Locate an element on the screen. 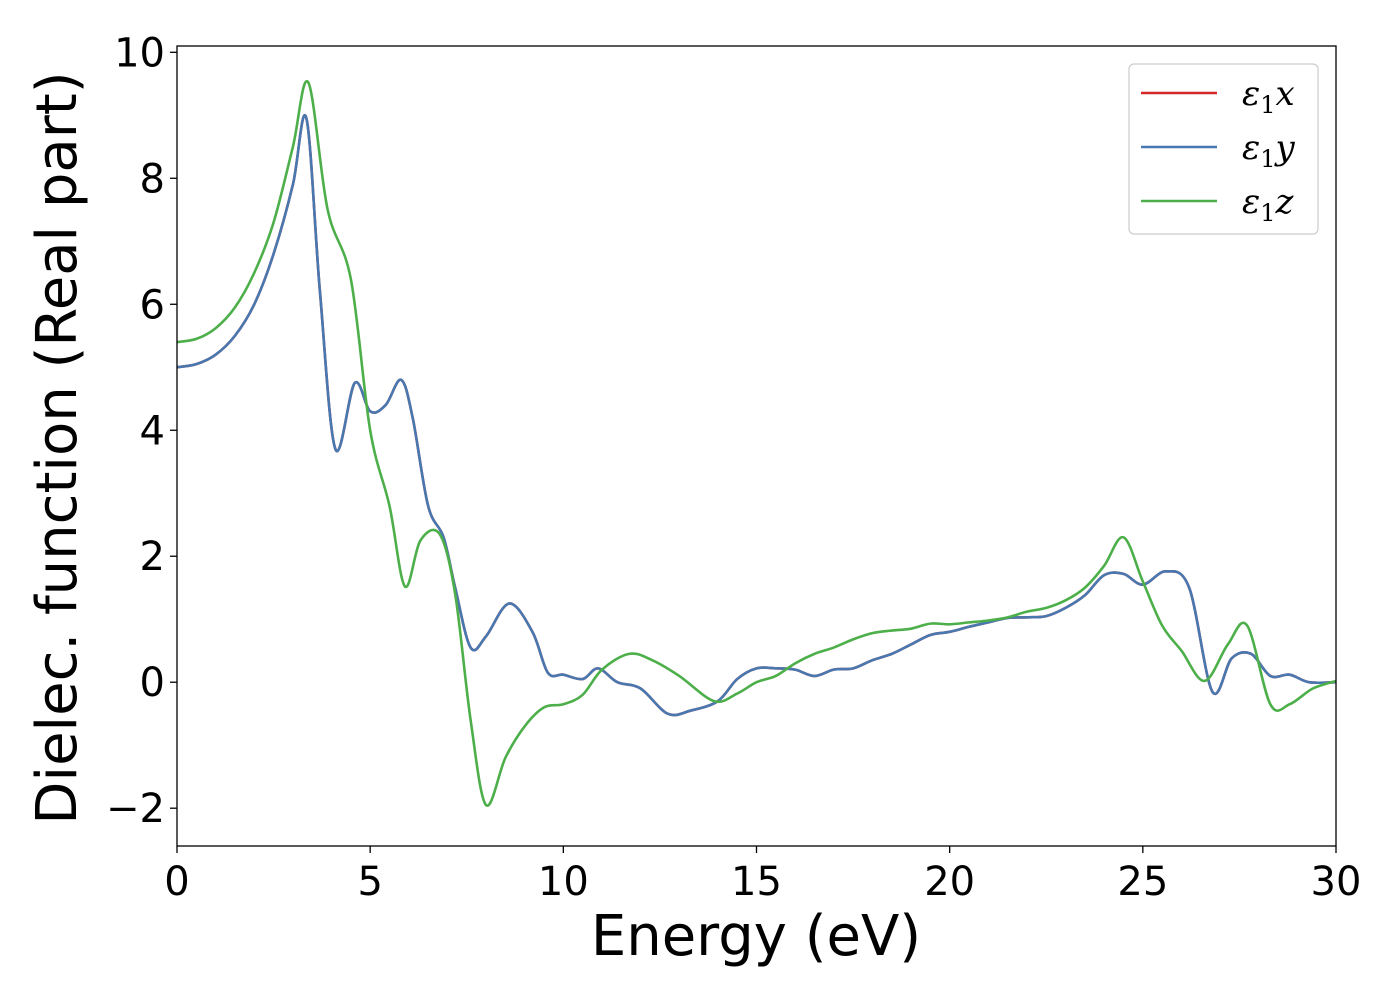 Image resolution: width=1400 pixels, height=1000 pixels. legend: ε1x ε1y ε1z is located at coordinates (1223, 149).